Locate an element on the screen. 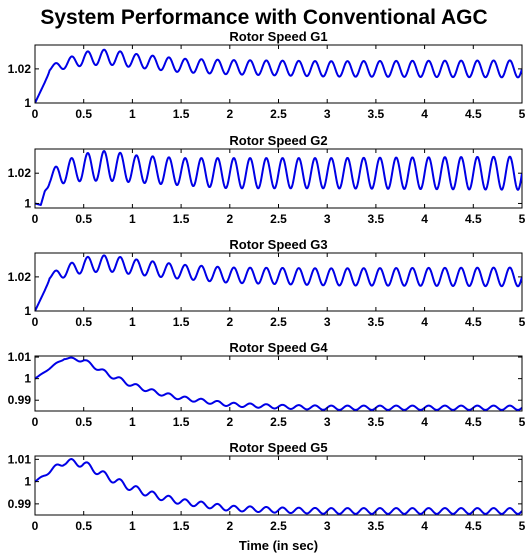 The image size is (529, 558). x-axis-label: Time (in sec) is located at coordinates (278, 545).